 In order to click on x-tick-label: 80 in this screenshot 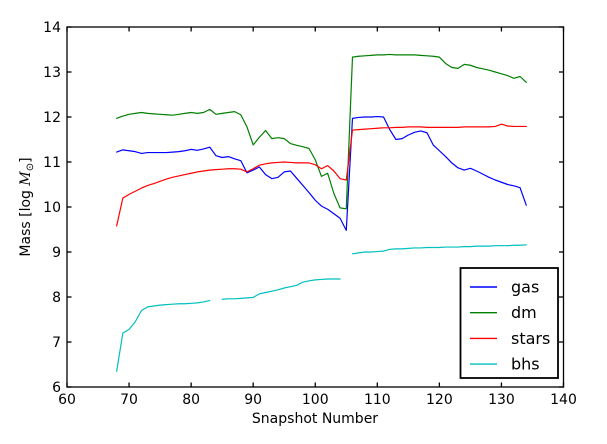, I will do `click(191, 400)`.